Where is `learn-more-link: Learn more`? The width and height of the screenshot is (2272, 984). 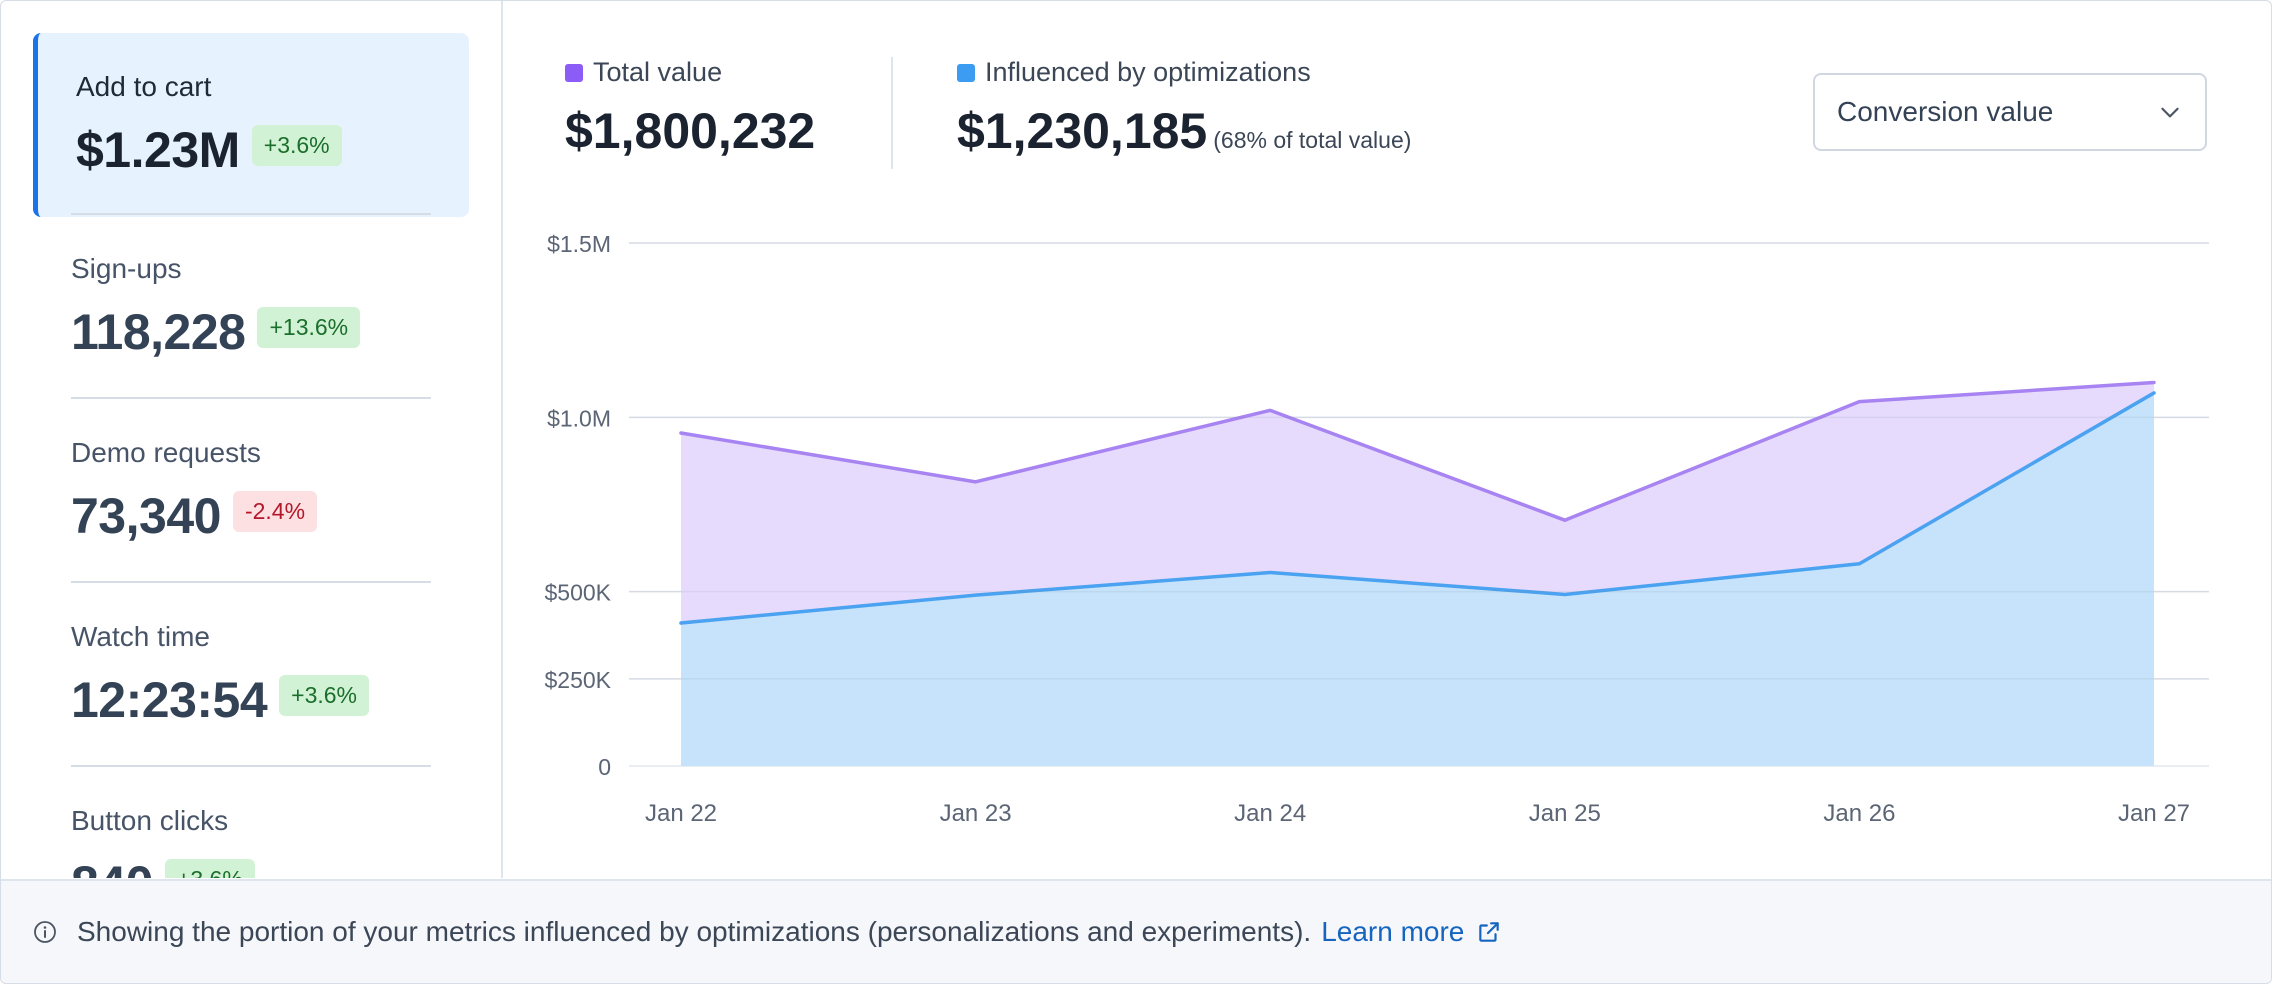 learn-more-link: Learn more is located at coordinates (1411, 932).